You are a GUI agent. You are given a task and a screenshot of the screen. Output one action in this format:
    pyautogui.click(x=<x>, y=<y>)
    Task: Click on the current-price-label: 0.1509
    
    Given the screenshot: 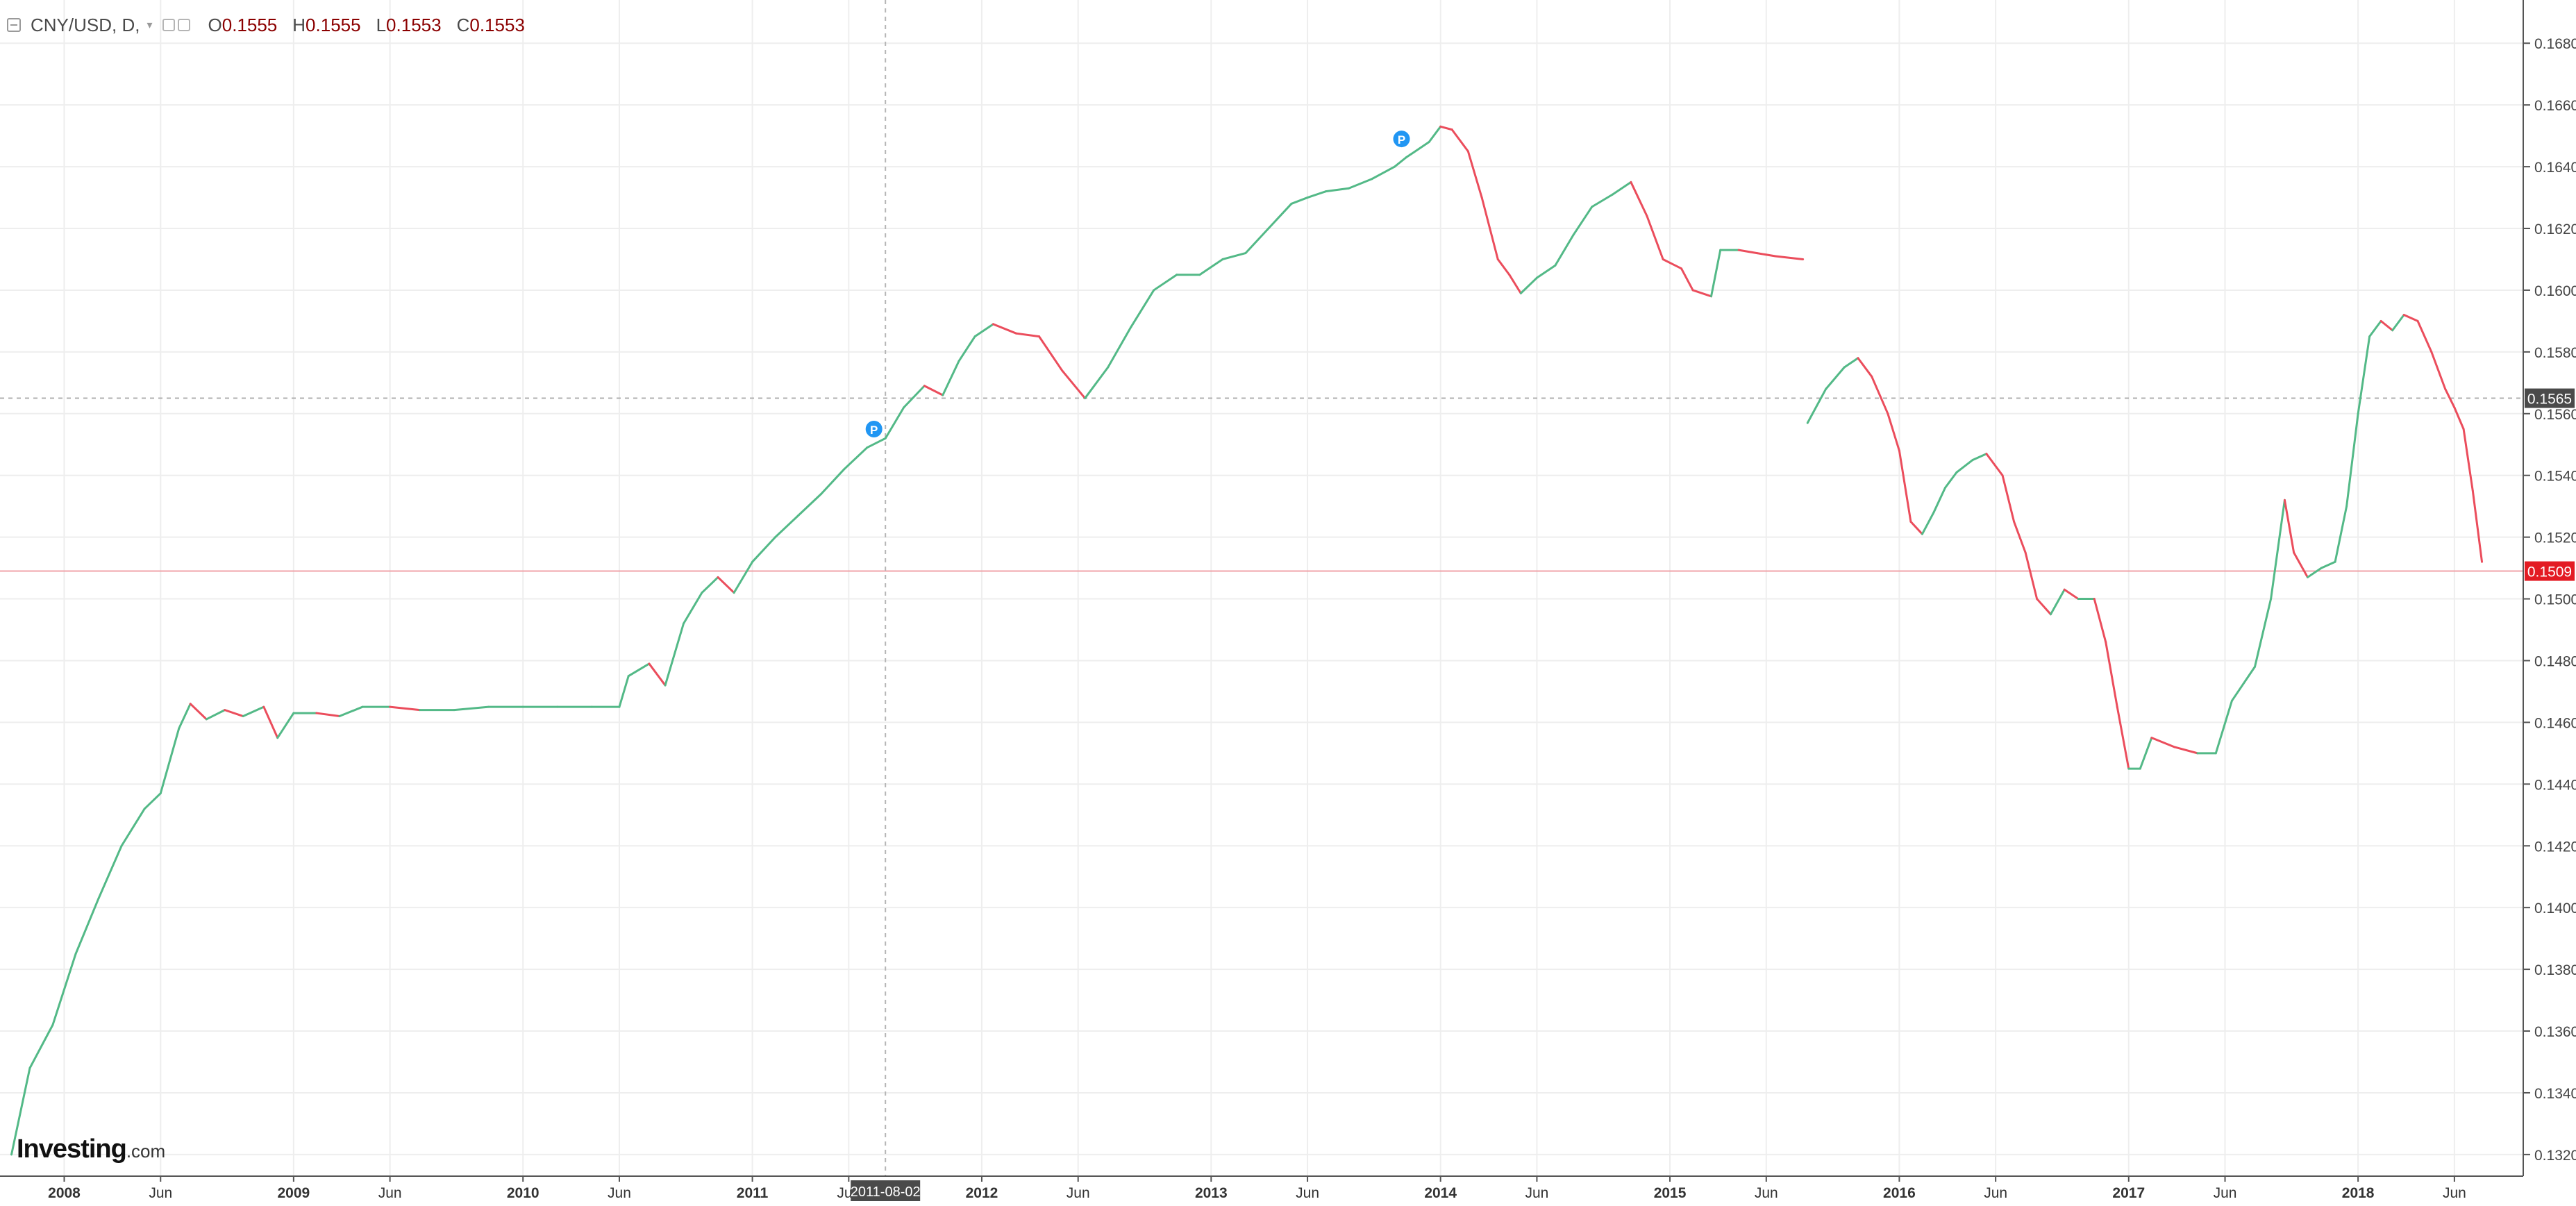 What is the action you would take?
    pyautogui.click(x=2549, y=572)
    